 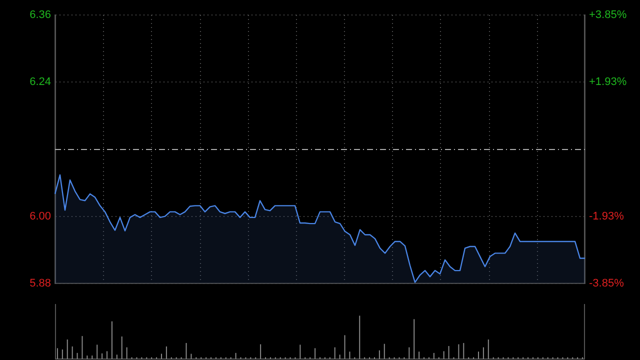 What do you see at coordinates (606, 216) in the screenshot?
I see `y2-tick-label: -1.93%` at bounding box center [606, 216].